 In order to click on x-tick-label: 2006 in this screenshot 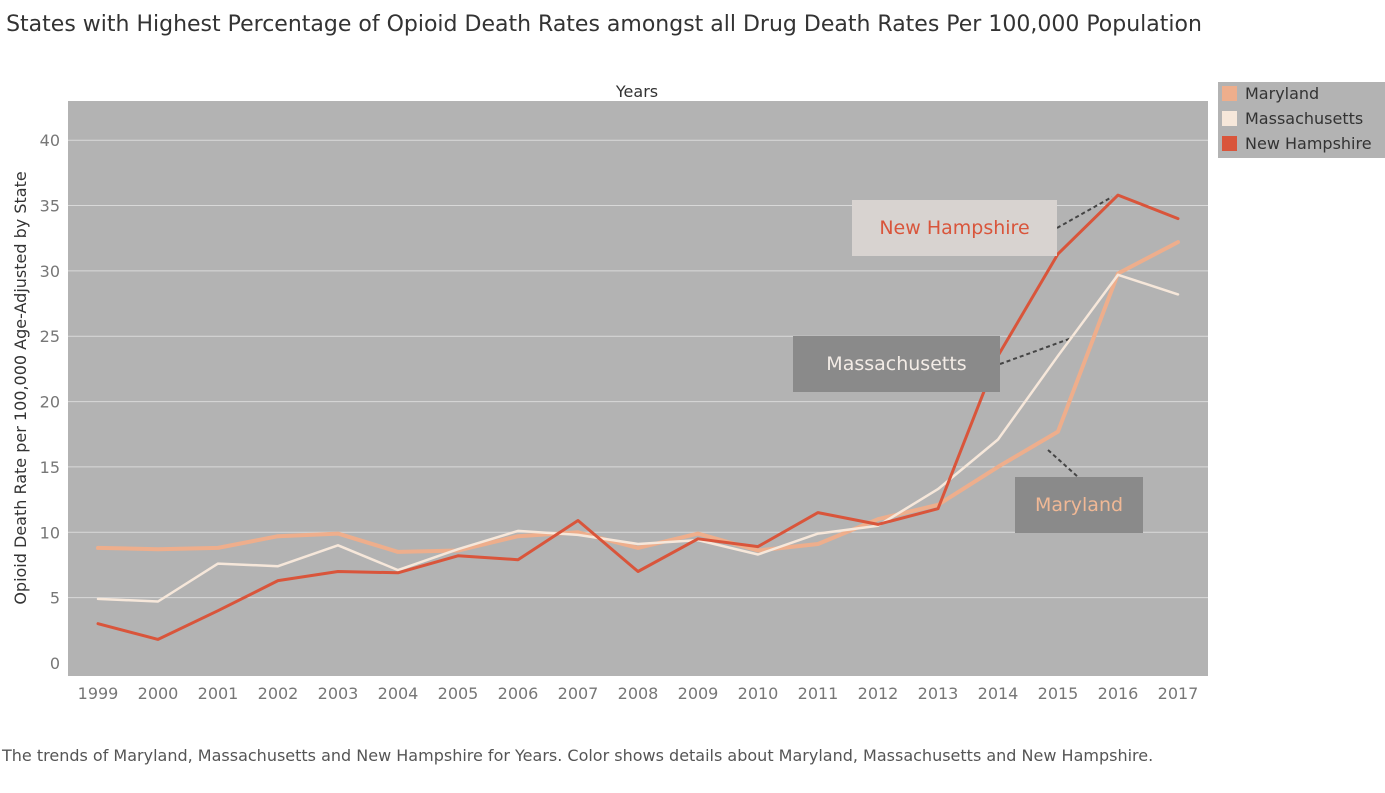, I will do `click(518, 693)`.